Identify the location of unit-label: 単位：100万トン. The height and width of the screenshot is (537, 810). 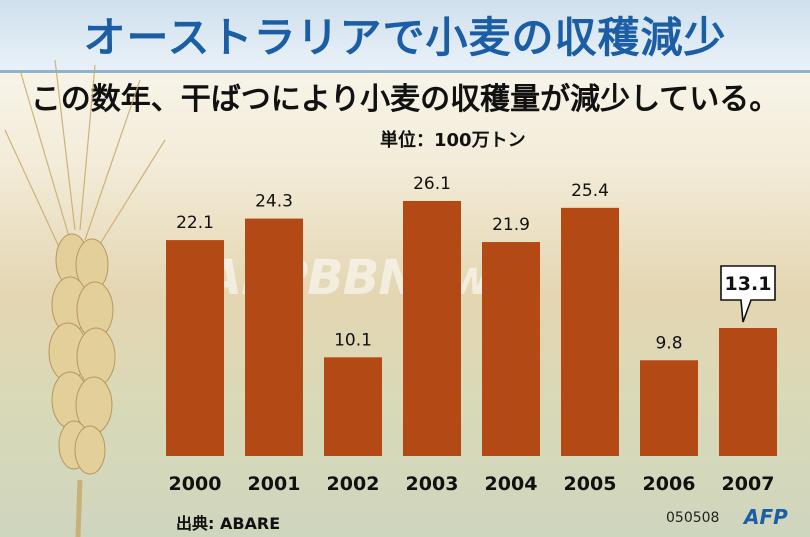
(453, 140).